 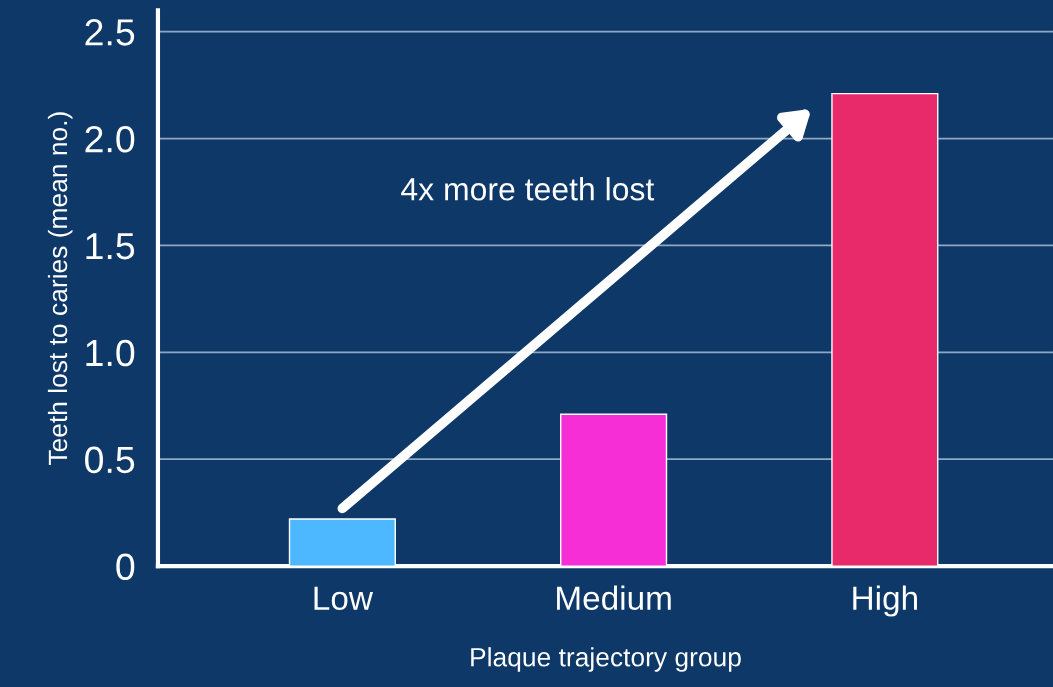 What do you see at coordinates (110, 139) in the screenshot?
I see `y-tick-label: 2.0` at bounding box center [110, 139].